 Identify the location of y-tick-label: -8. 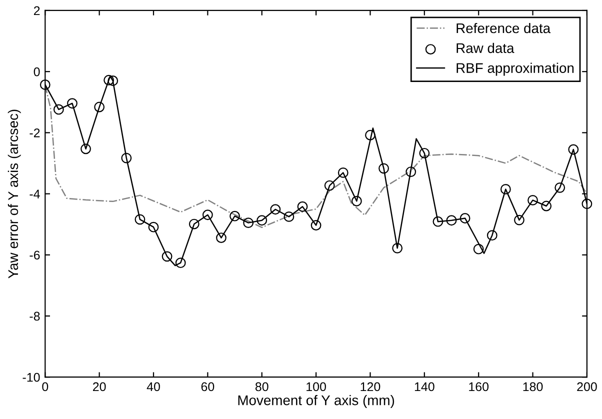
(35, 316).